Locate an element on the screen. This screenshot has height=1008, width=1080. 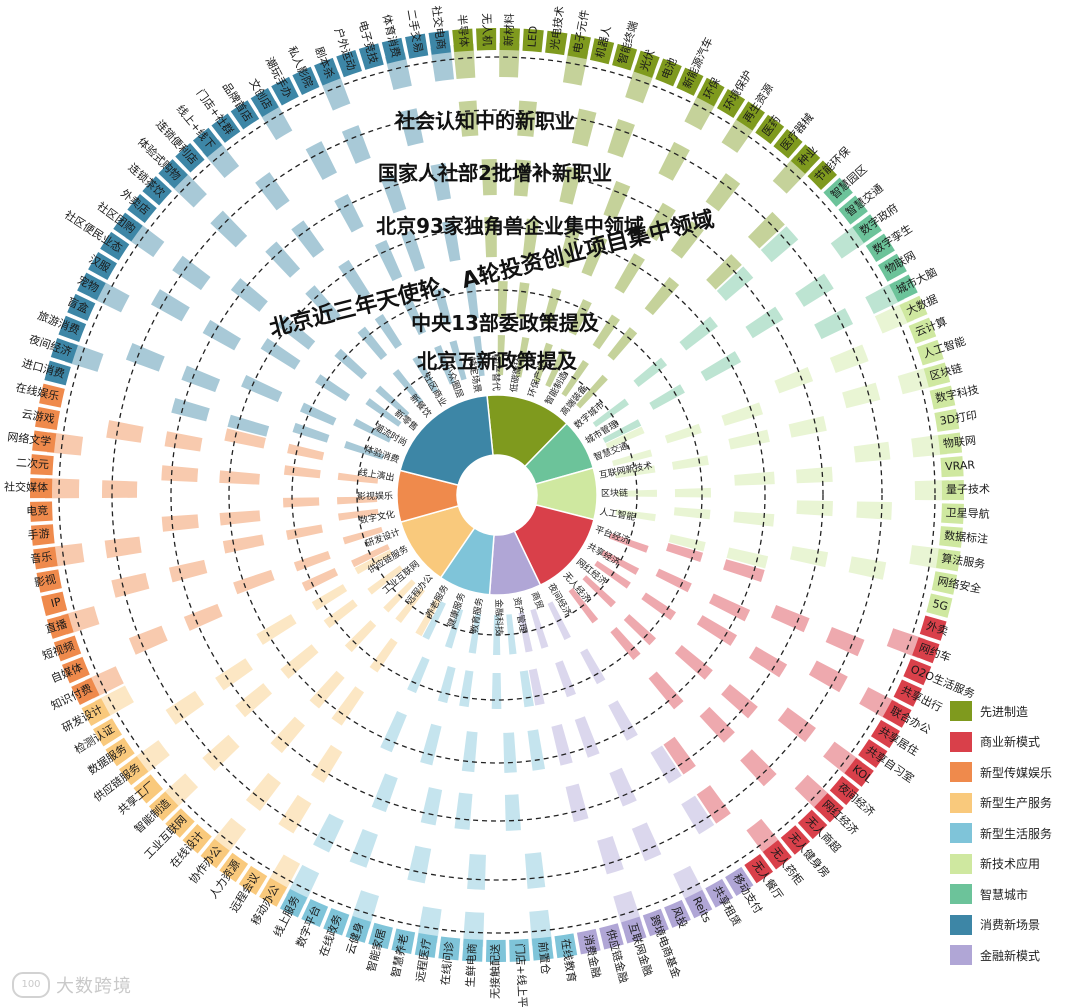
legend-item: 智慧城市 is located at coordinates (1012, 894).